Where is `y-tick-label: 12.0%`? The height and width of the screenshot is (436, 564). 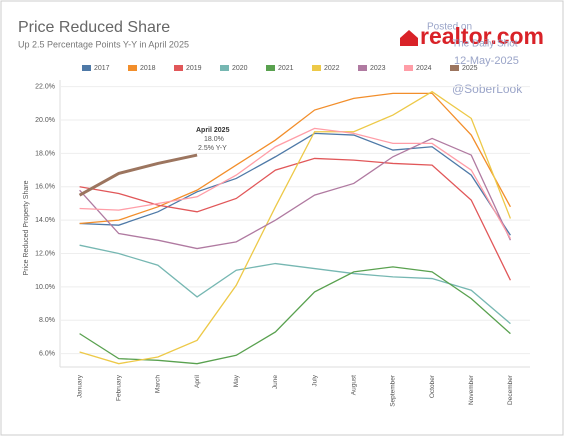 y-tick-label: 12.0% is located at coordinates (45, 253).